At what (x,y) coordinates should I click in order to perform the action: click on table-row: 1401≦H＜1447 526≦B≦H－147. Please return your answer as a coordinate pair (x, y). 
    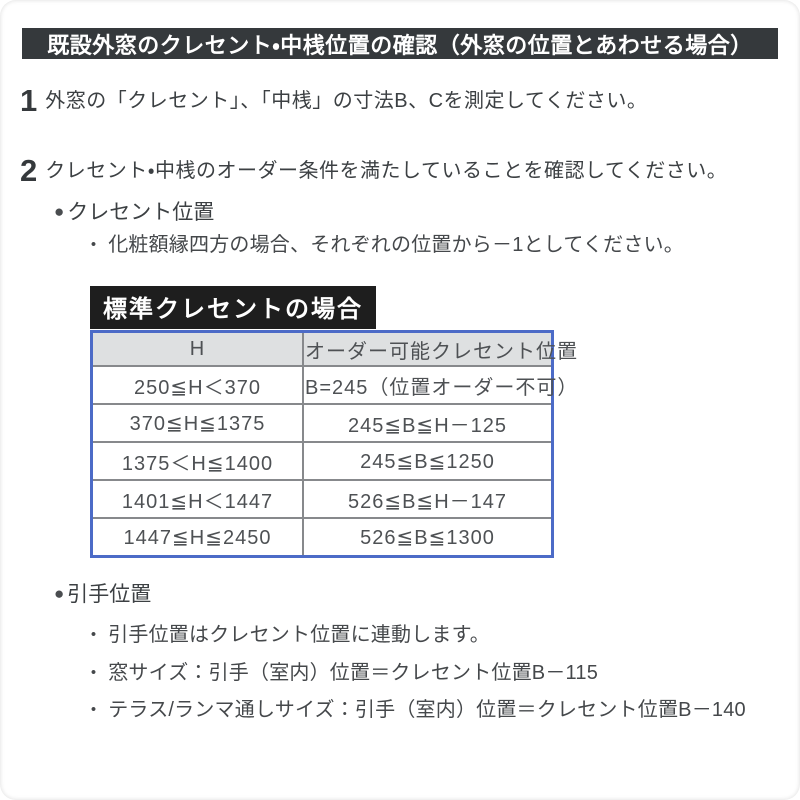
    Looking at the image, I should click on (322, 499).